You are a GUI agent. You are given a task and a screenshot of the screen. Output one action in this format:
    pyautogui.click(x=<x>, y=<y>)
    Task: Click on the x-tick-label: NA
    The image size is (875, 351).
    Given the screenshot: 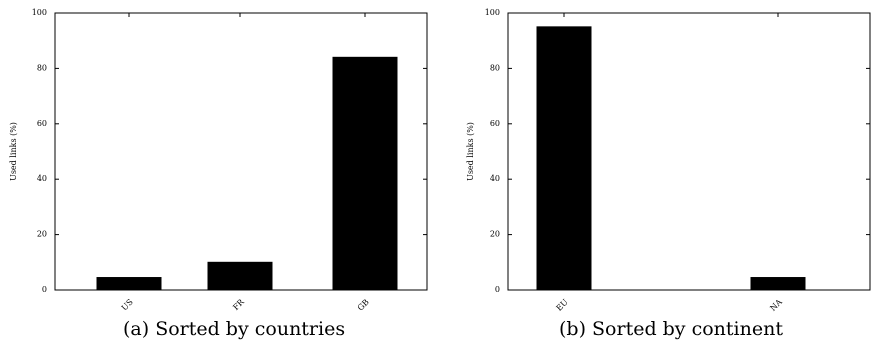 What is the action you would take?
    pyautogui.click(x=776, y=305)
    